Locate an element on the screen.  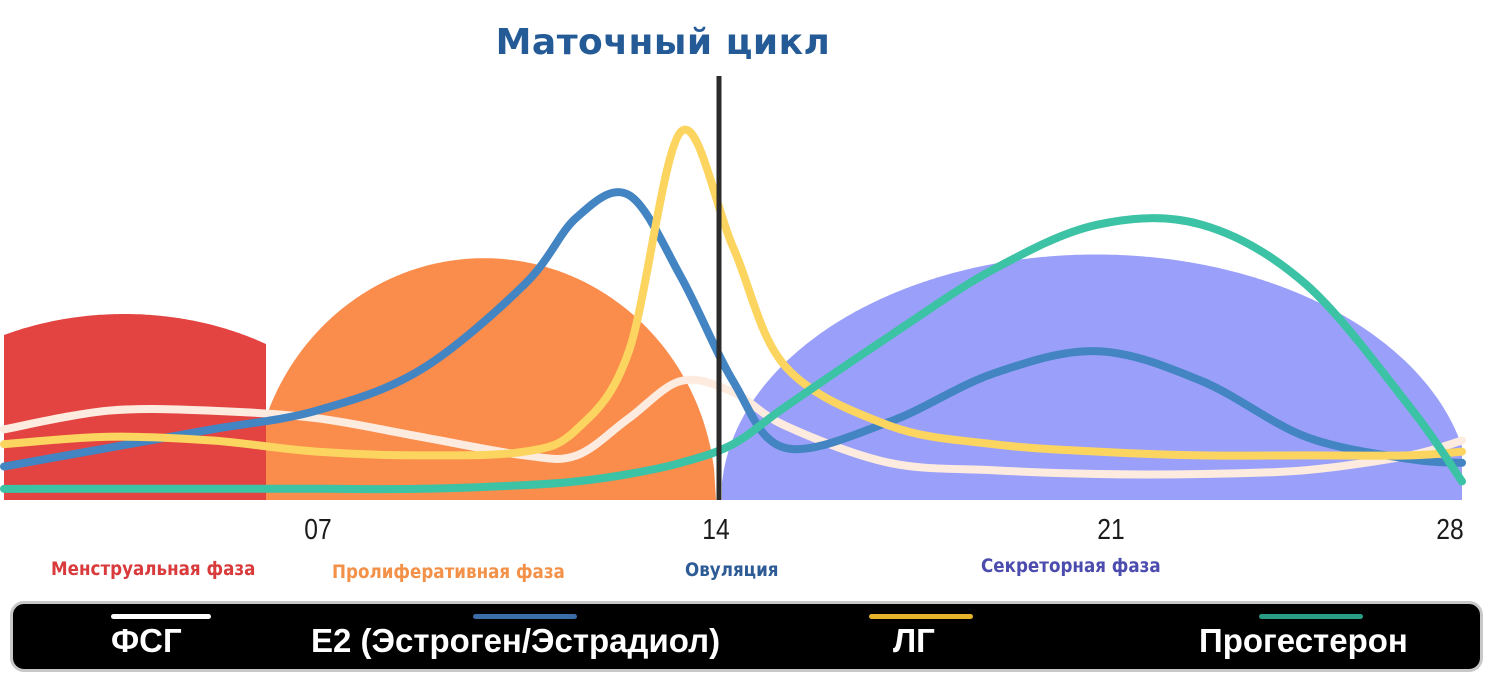
phase-label-proliferative: Пролиферативная фаза is located at coordinates (448, 572).